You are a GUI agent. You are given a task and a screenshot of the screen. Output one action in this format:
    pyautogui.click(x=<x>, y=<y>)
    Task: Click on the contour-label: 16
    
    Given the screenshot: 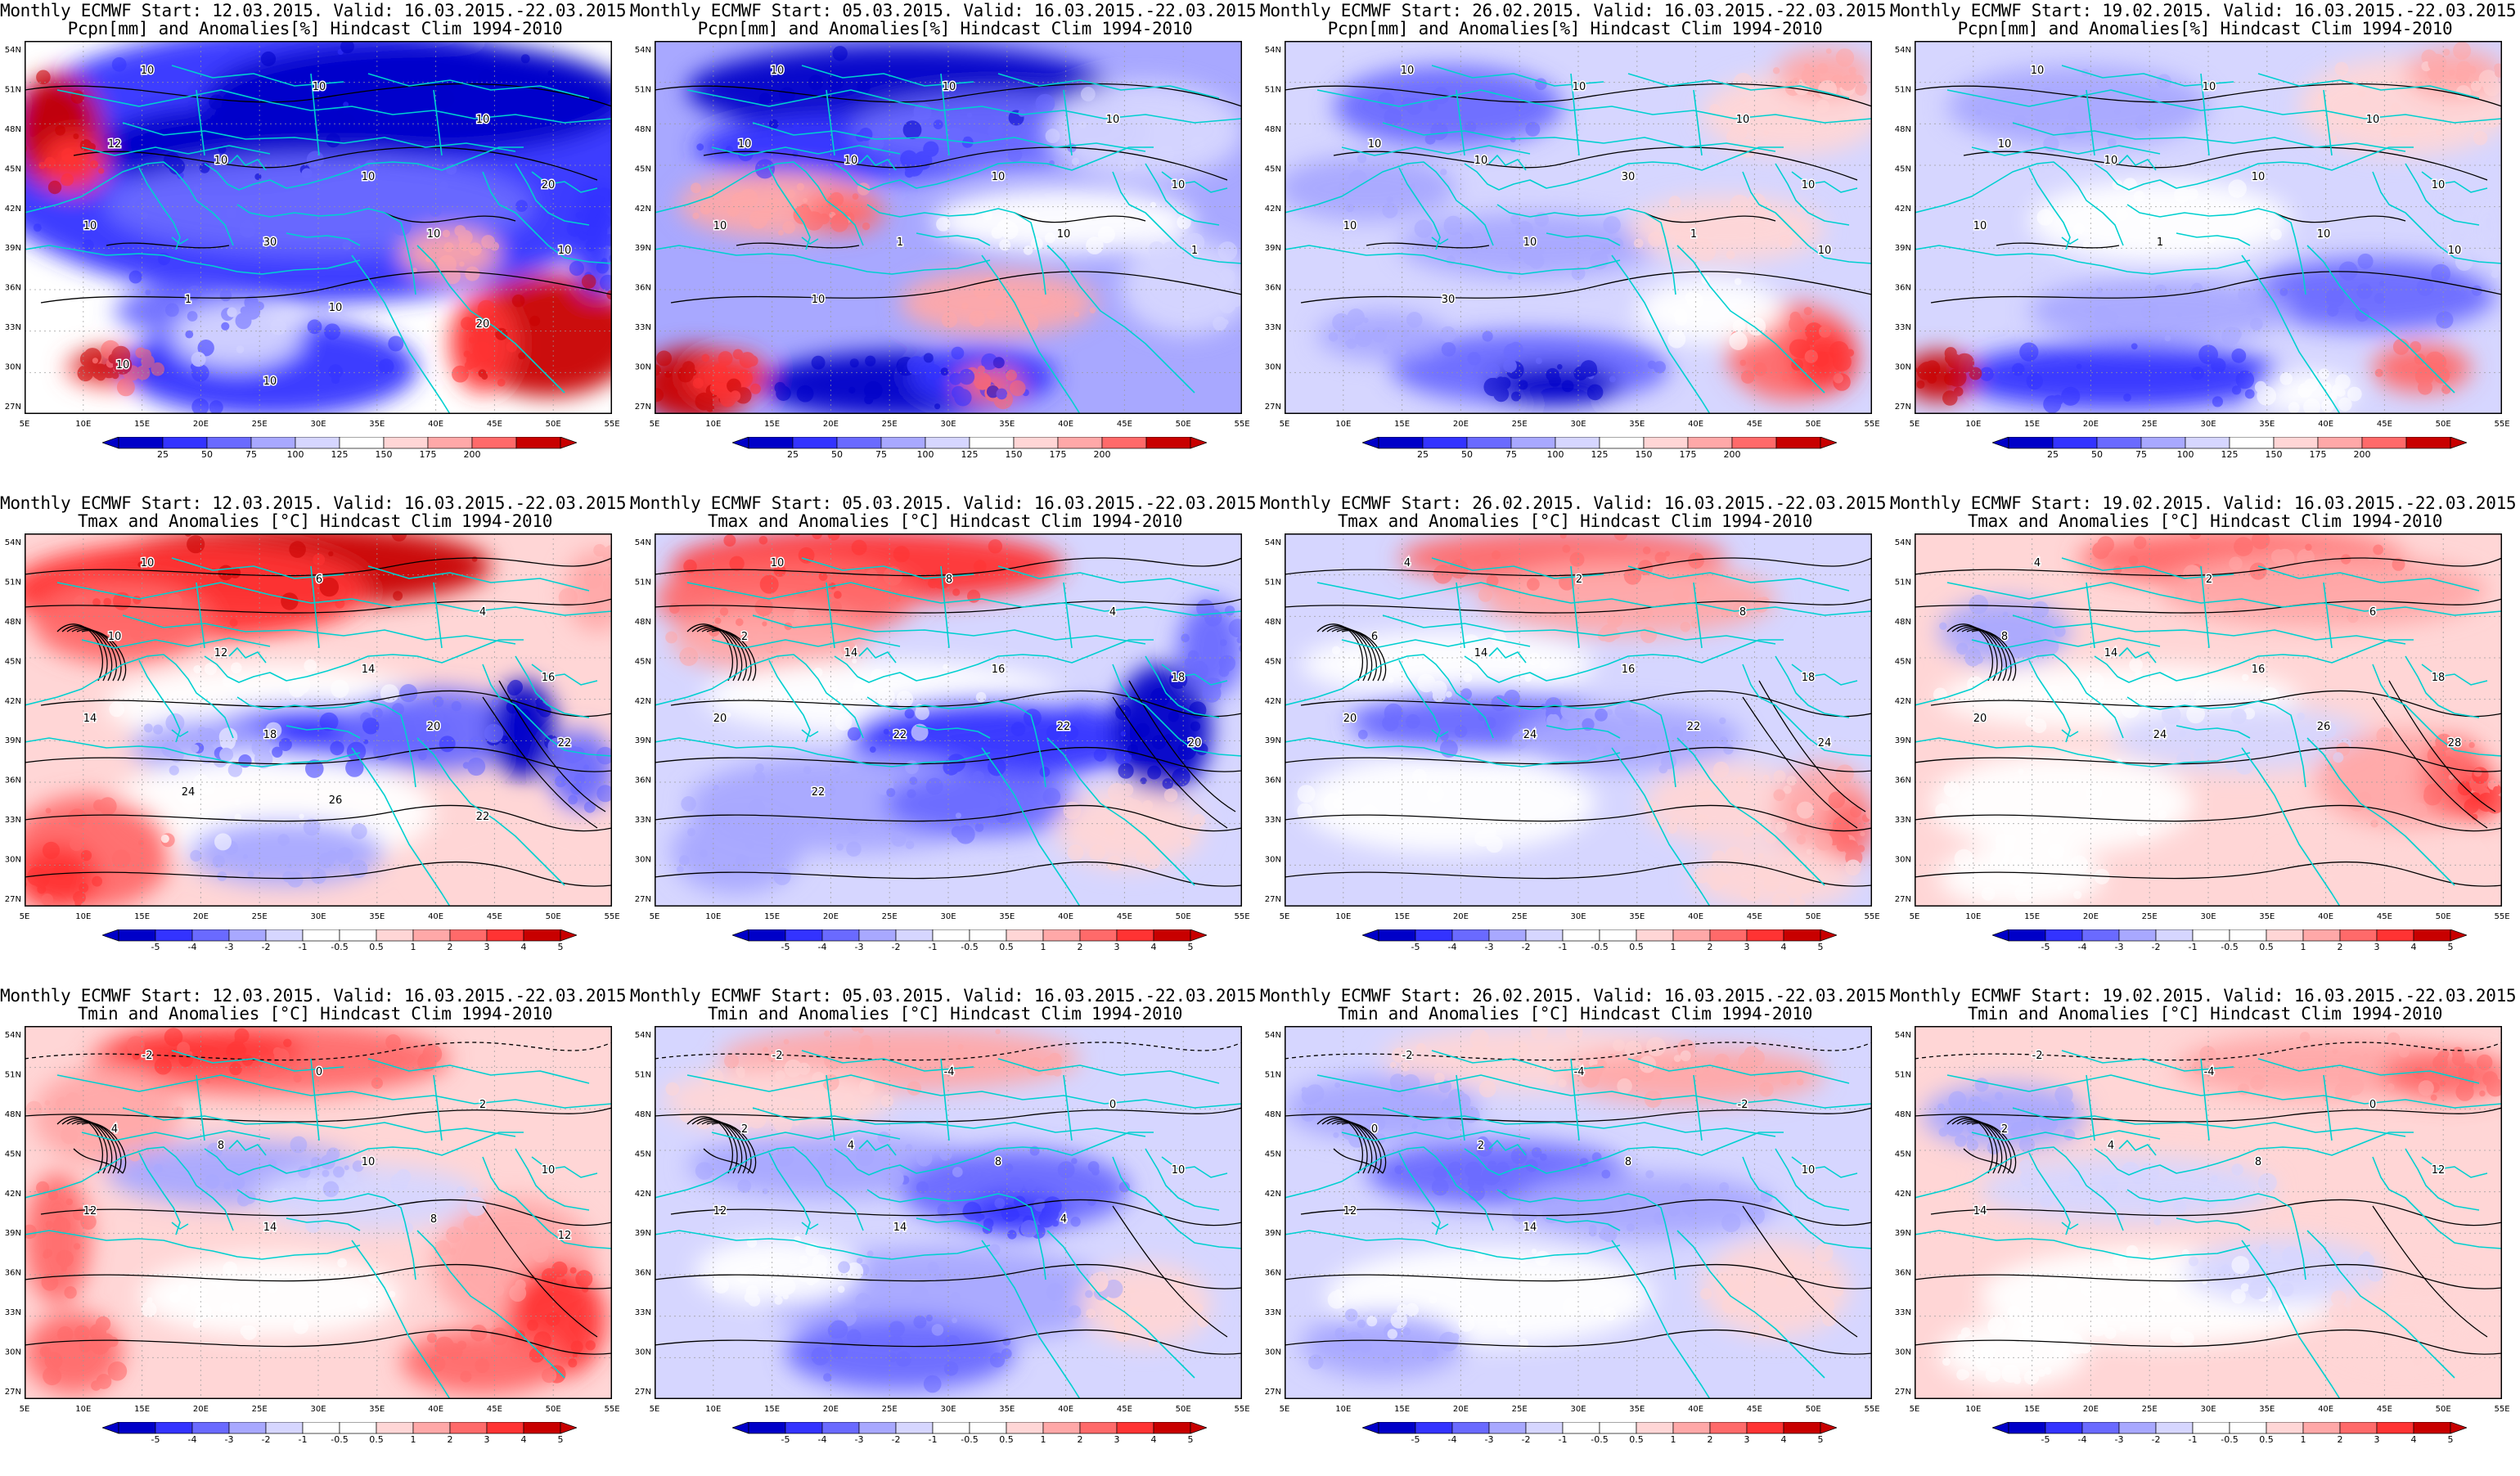 What is the action you would take?
    pyautogui.click(x=999, y=670)
    